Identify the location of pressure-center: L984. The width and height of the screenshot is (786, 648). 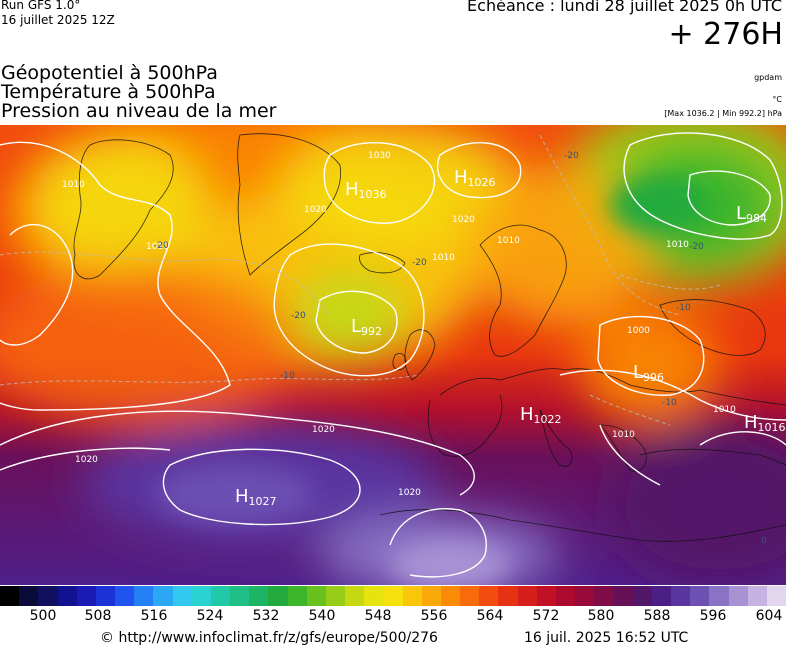
(751, 214).